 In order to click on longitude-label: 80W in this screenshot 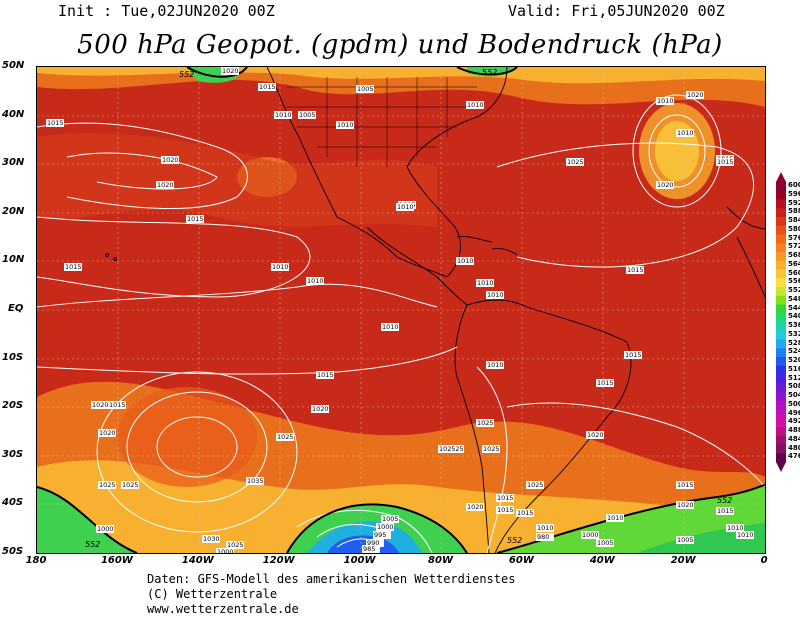, I will do `click(440, 560)`.